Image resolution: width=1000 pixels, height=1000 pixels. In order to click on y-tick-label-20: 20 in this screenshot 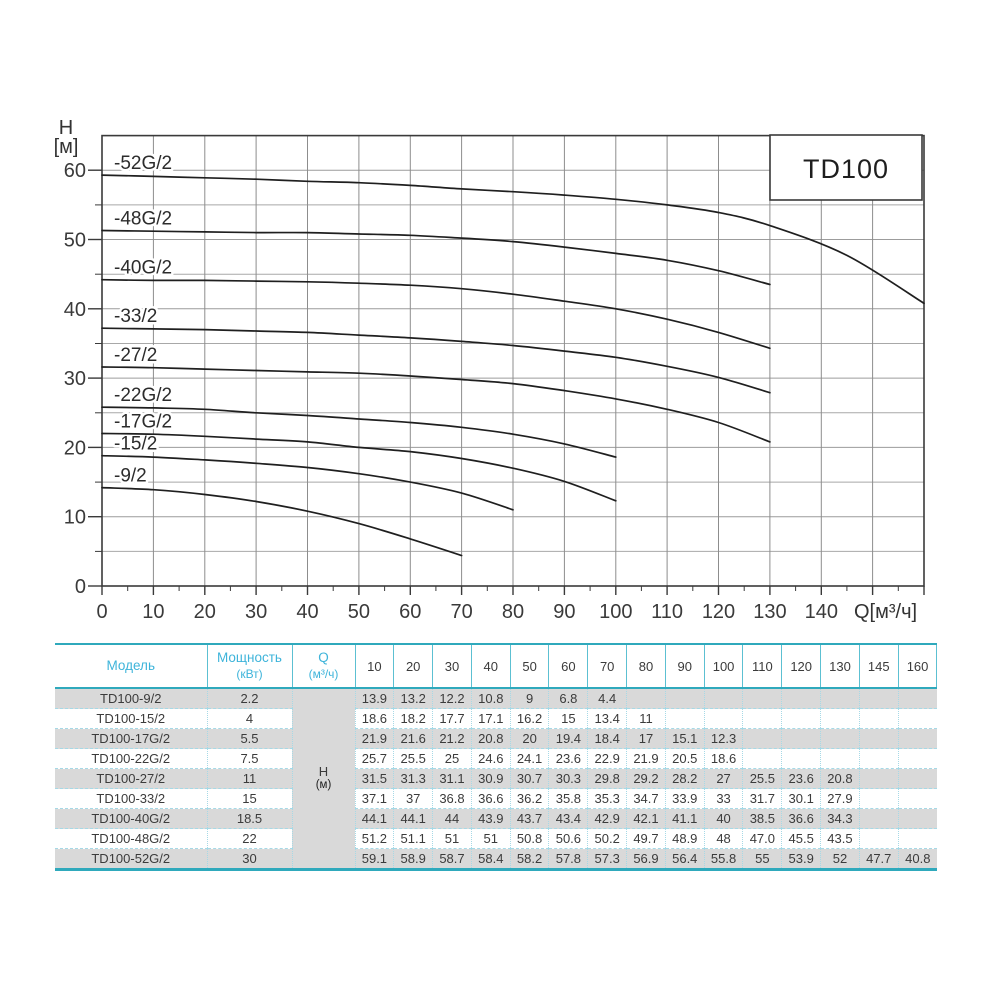, I will do `click(75, 448)`.